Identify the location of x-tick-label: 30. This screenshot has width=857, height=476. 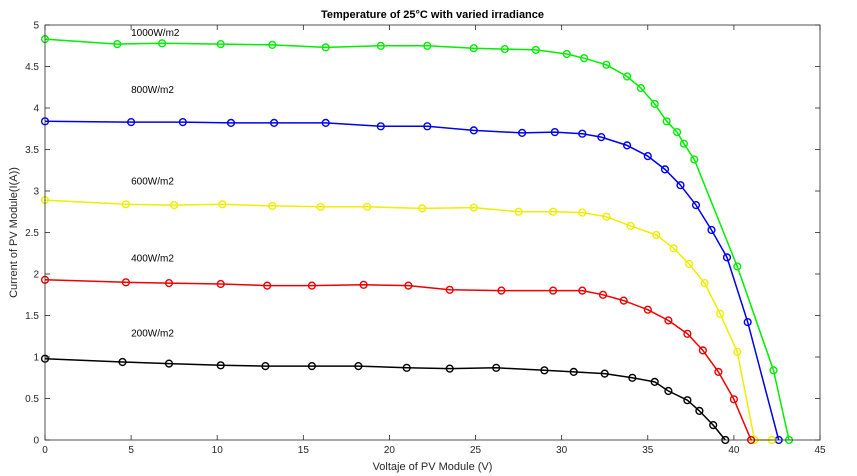
(562, 450).